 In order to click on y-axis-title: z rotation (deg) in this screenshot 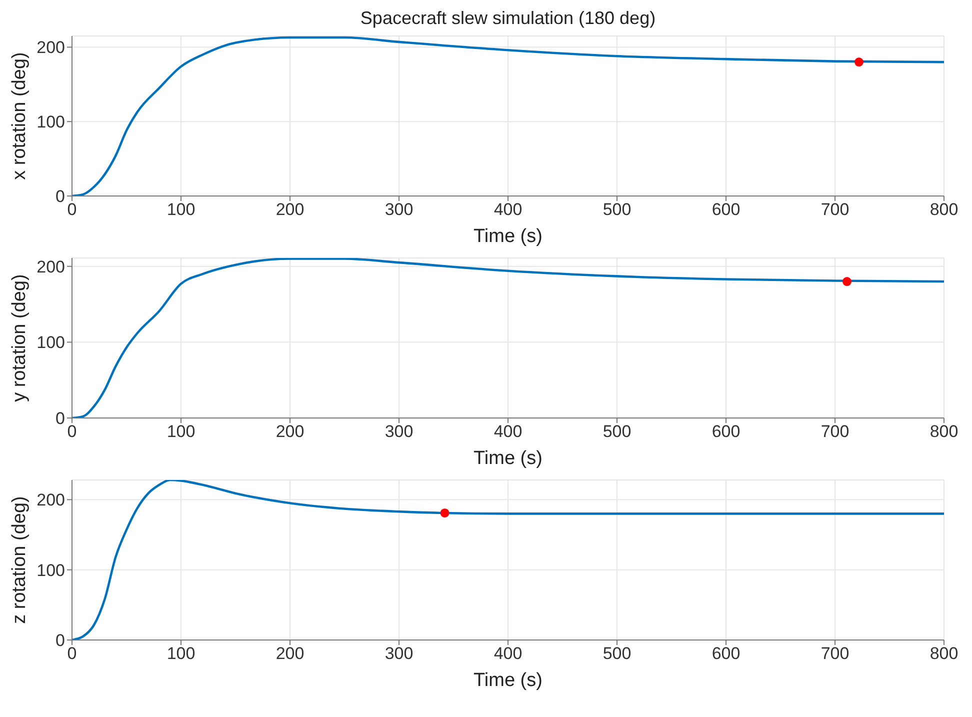, I will do `click(20, 560)`.